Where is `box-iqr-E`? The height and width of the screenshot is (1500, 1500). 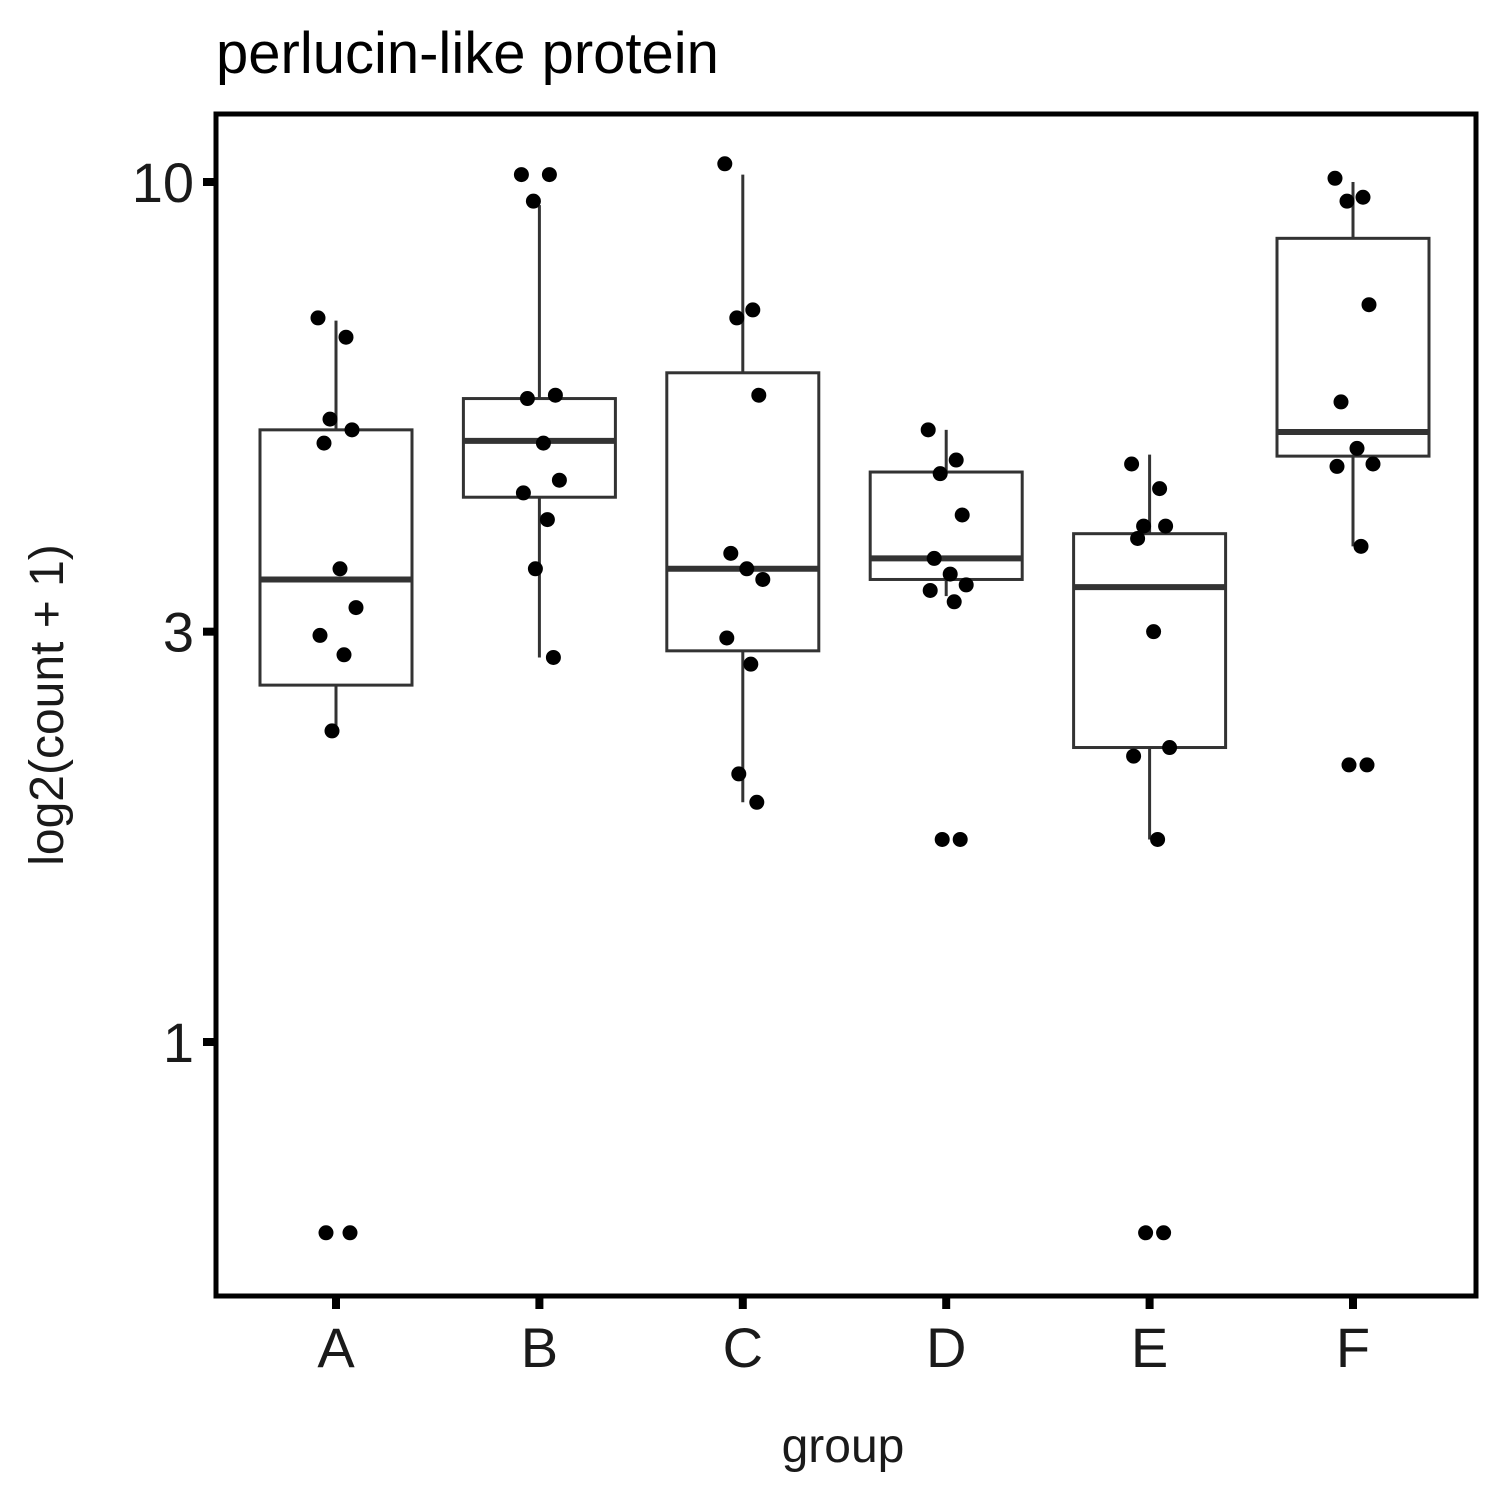
box-iqr-E is located at coordinates (1150, 641).